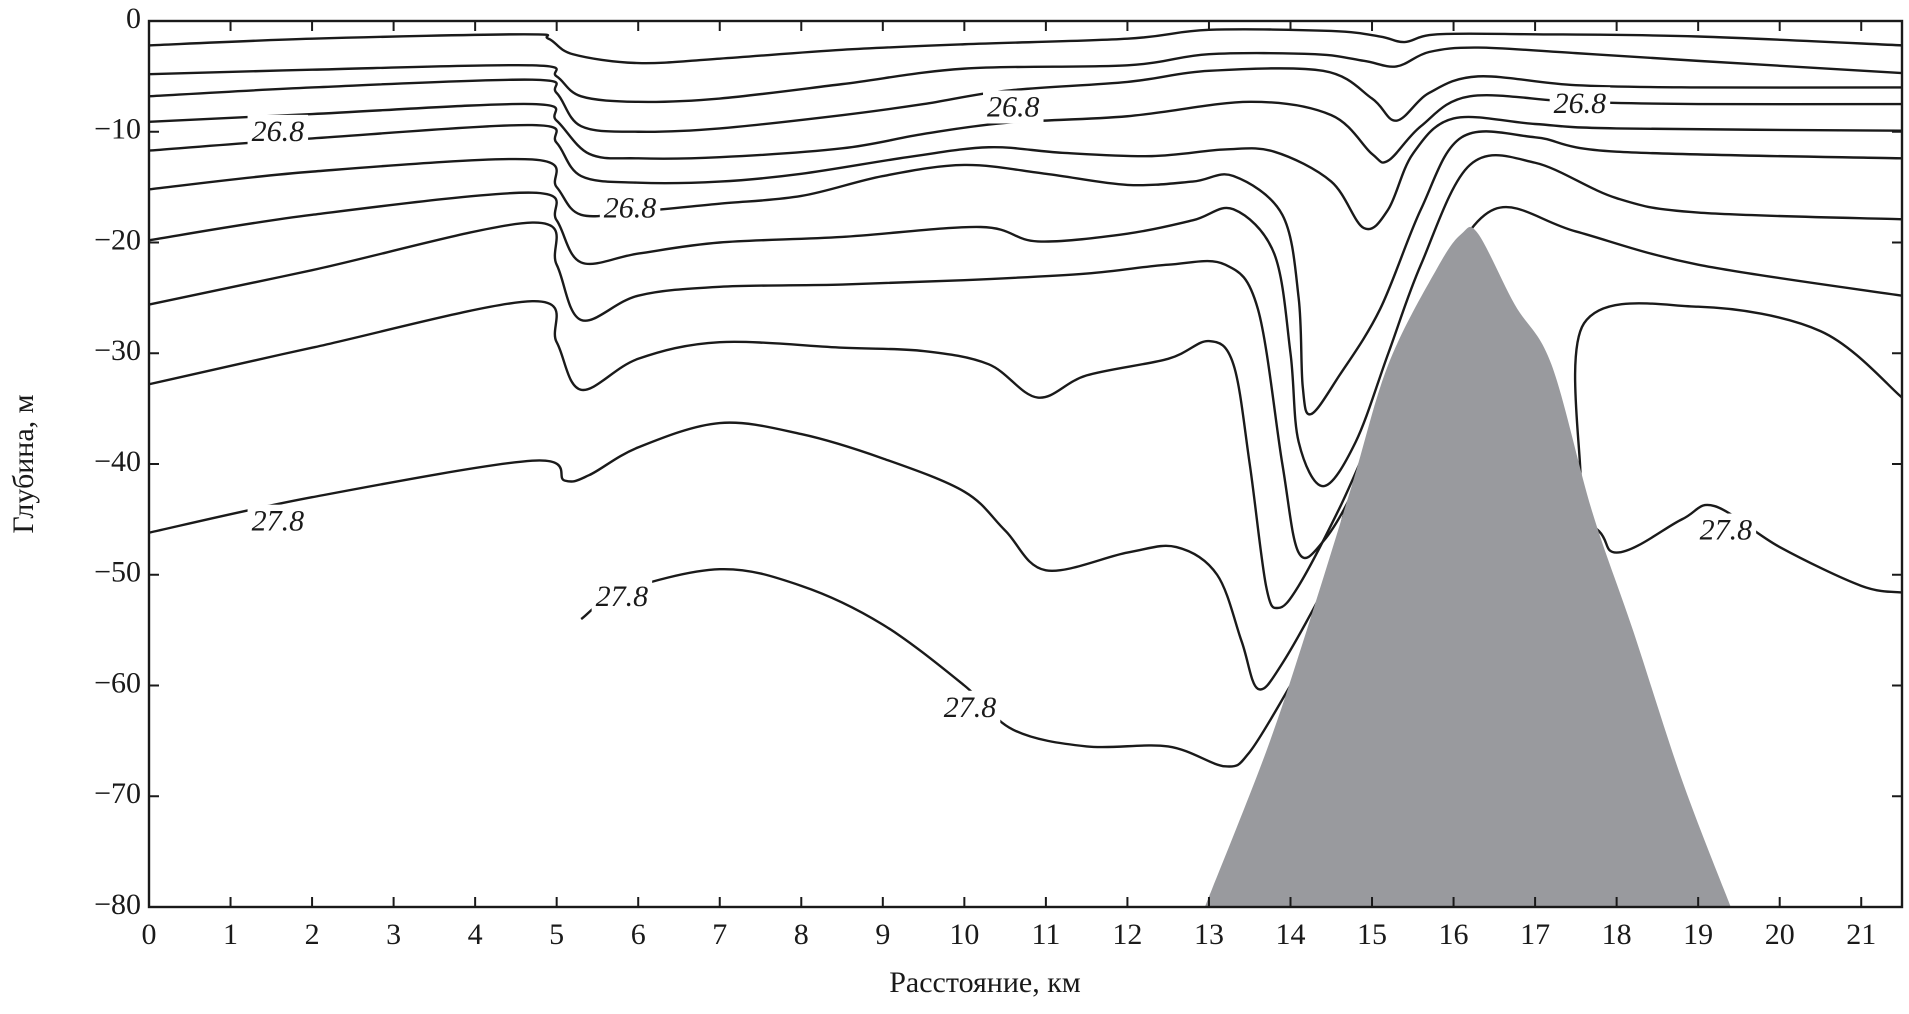 The image size is (1909, 1014). What do you see at coordinates (801, 934) in the screenshot?
I see `x-tick-label: 8` at bounding box center [801, 934].